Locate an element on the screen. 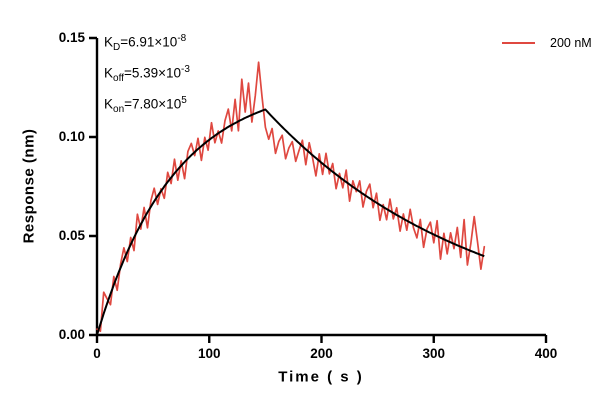  kinetics-annotation: KD=6.91×10-8 Koff=5.39×10-3 Kon=7.80×105 is located at coordinates (147, 75).